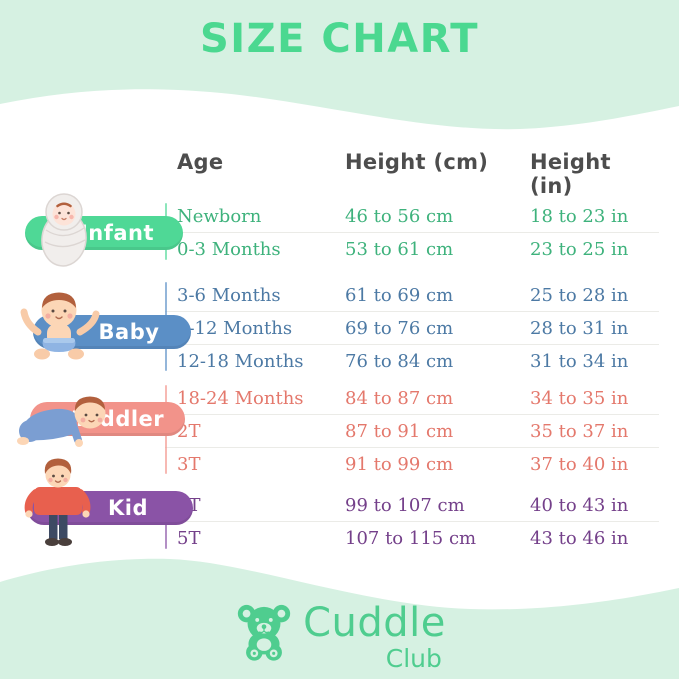 This screenshot has width=679, height=679. I want to click on height-in-cell: 25 to 28 in, so click(579, 295).